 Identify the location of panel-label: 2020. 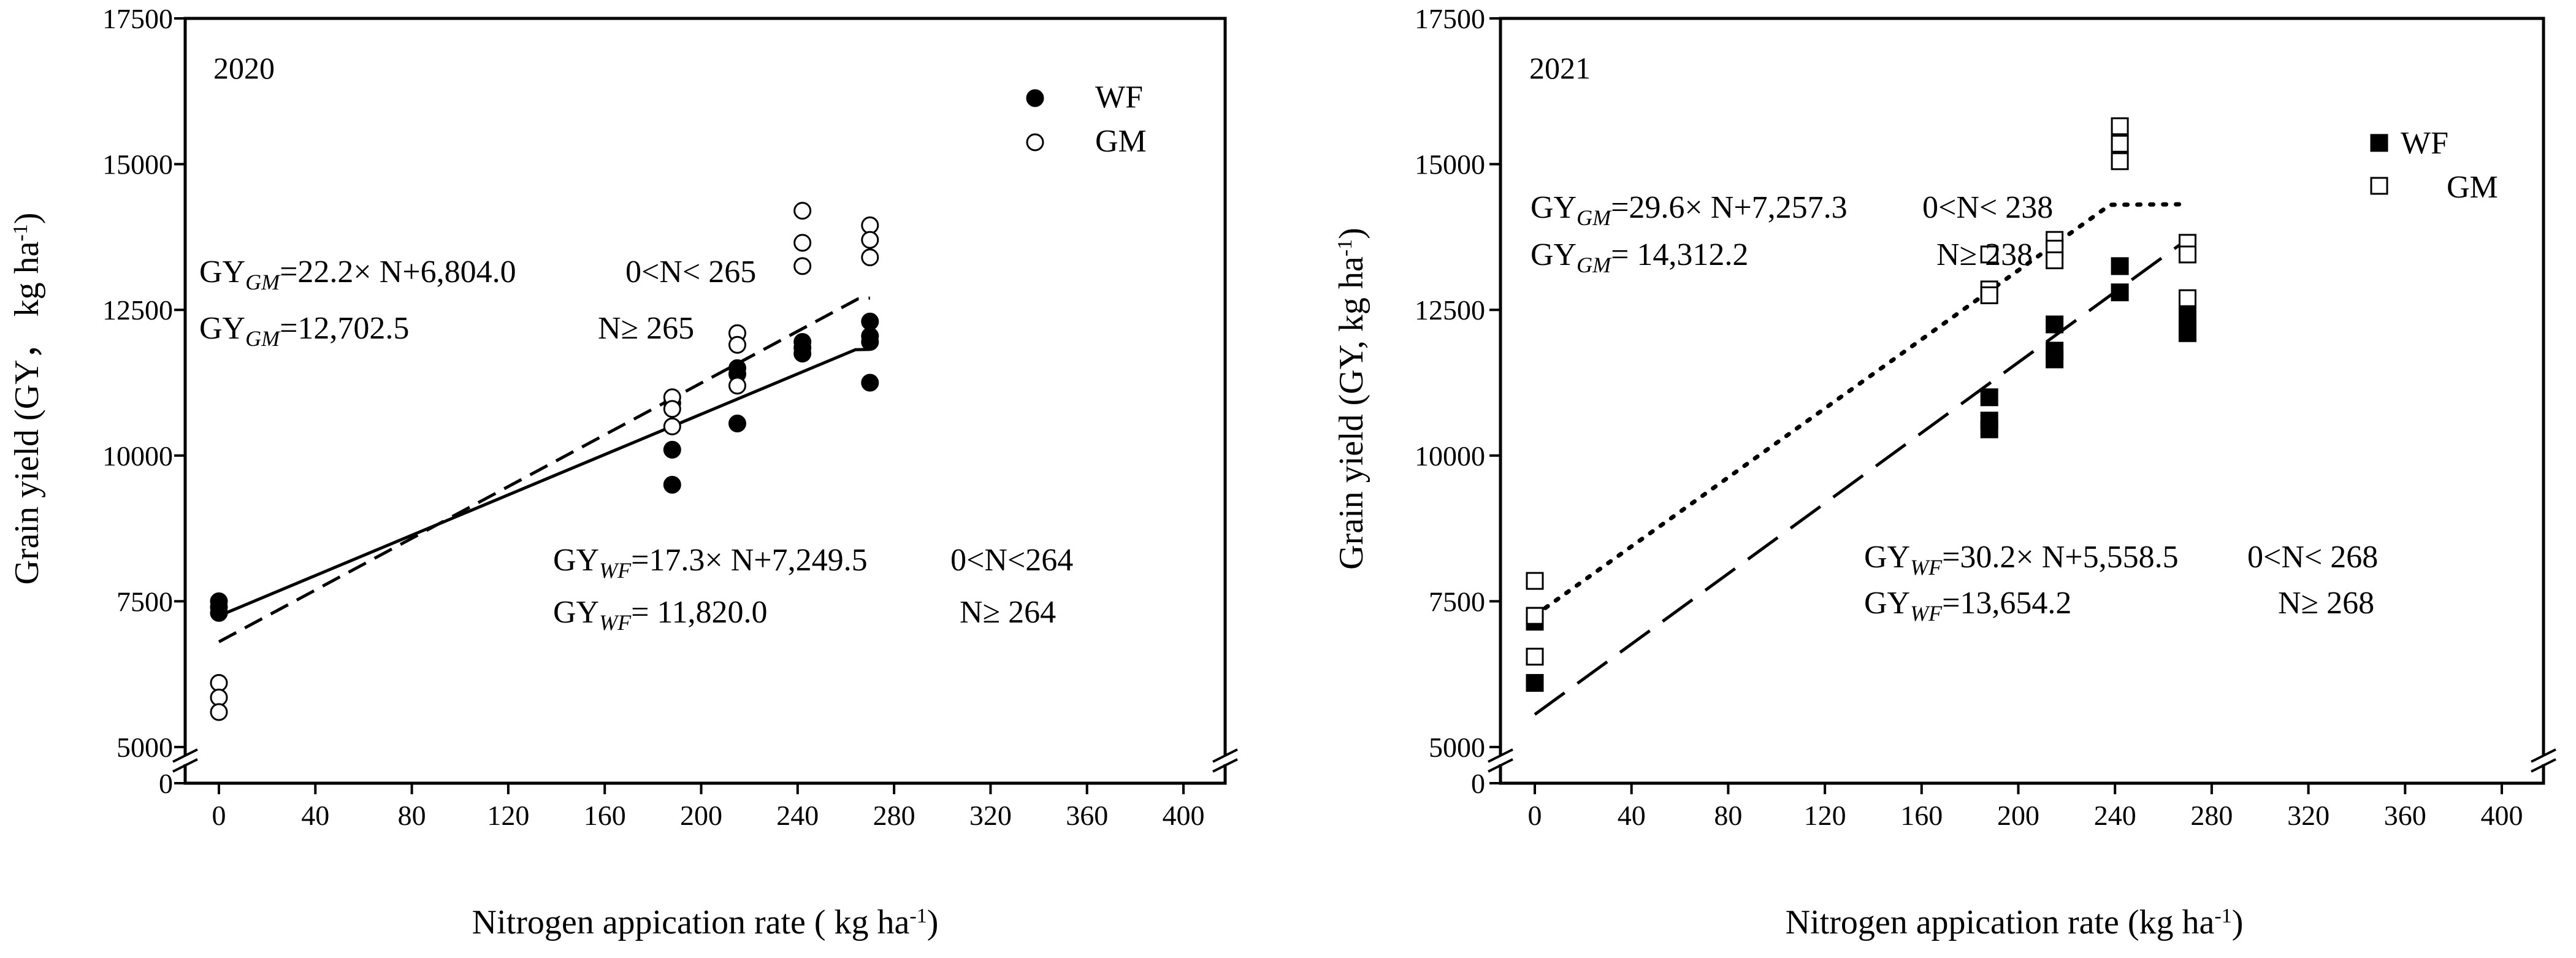
(244, 68).